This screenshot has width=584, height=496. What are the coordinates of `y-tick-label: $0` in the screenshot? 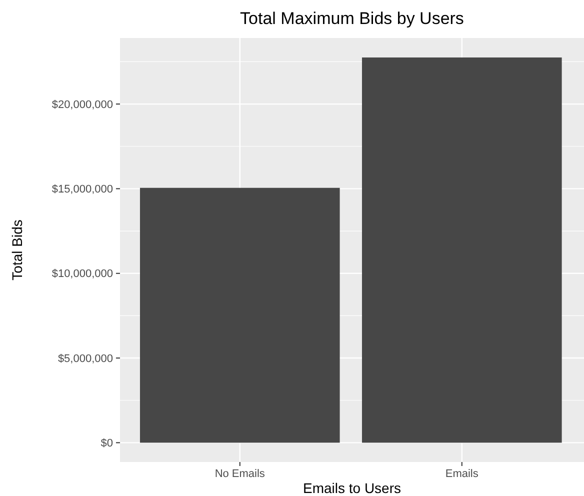 It's located at (106, 444).